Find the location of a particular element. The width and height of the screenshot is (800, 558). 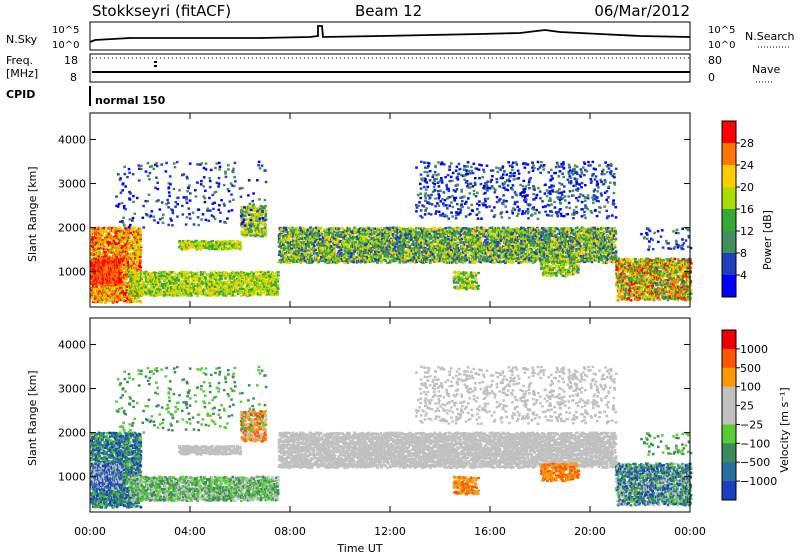

nsearch-tick-top: 10^5 is located at coordinates (721, 30).